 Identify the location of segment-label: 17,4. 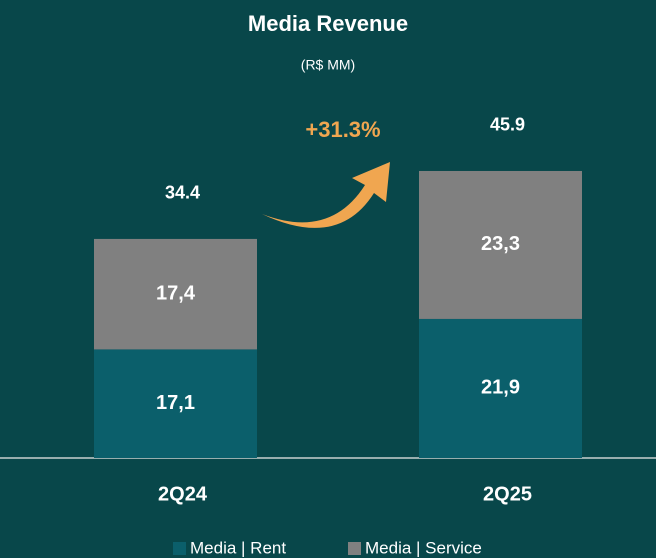
(176, 293).